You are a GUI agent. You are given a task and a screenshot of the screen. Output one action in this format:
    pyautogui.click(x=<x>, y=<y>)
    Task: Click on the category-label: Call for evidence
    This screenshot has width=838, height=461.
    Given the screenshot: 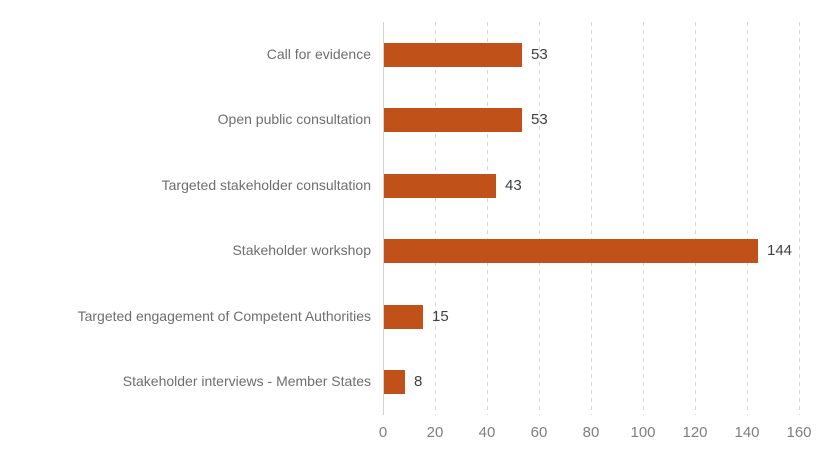 What is the action you would take?
    pyautogui.click(x=318, y=54)
    